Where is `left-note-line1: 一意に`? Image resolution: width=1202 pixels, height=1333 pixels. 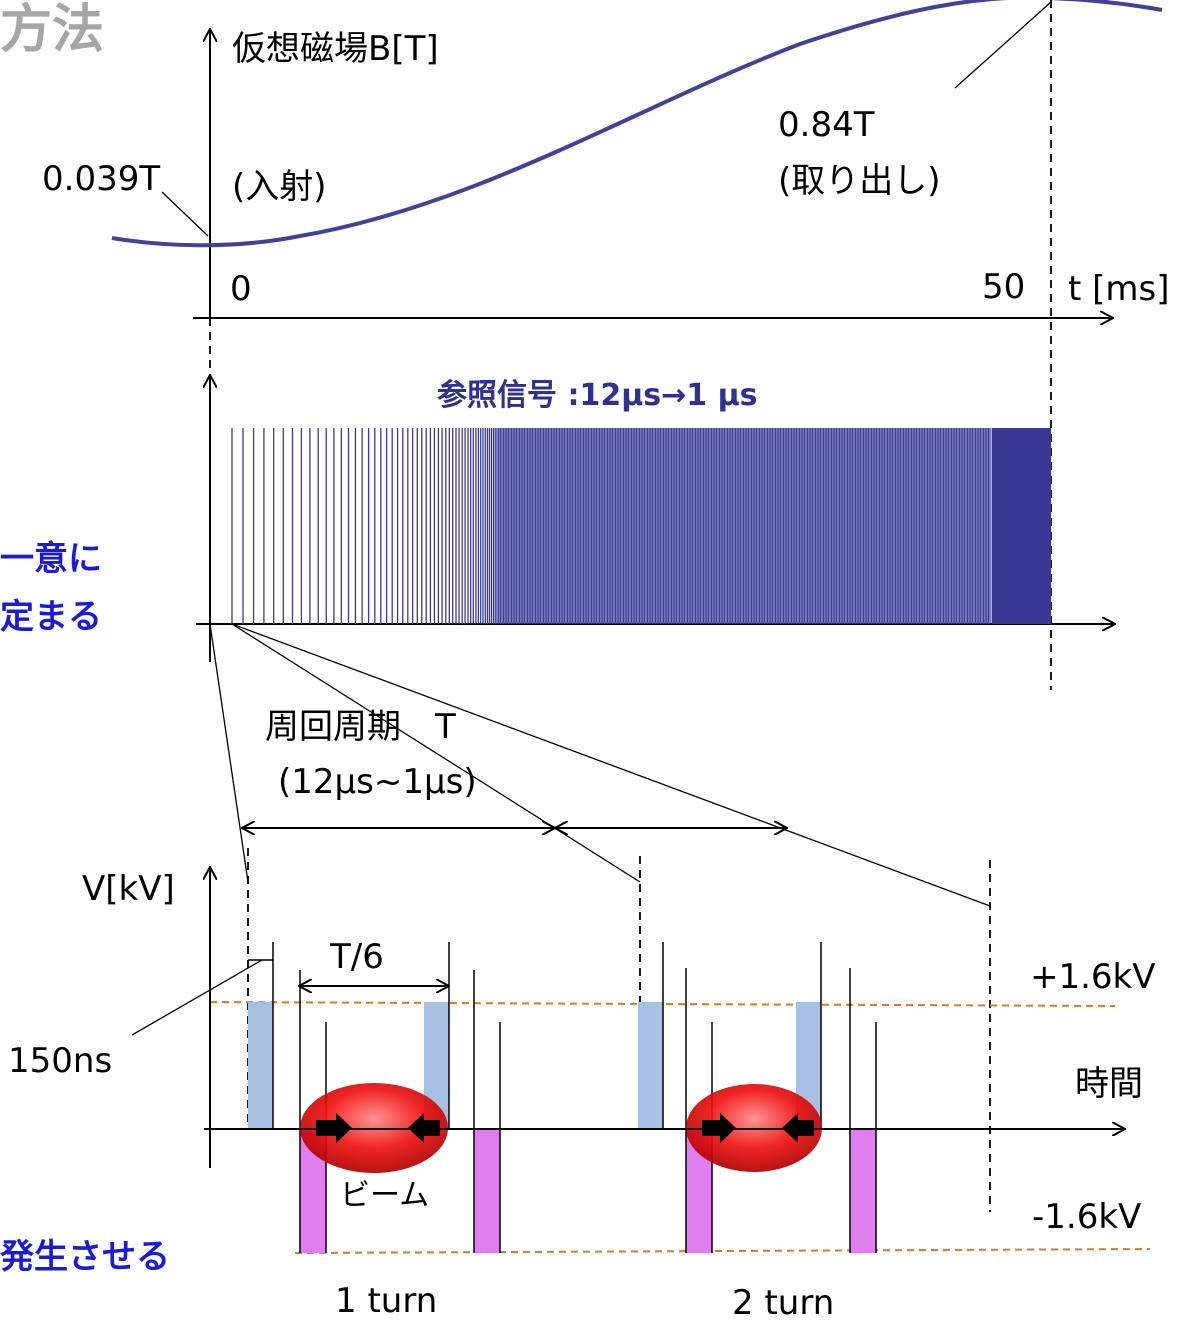
left-note-line1: 一意に is located at coordinates (51, 559).